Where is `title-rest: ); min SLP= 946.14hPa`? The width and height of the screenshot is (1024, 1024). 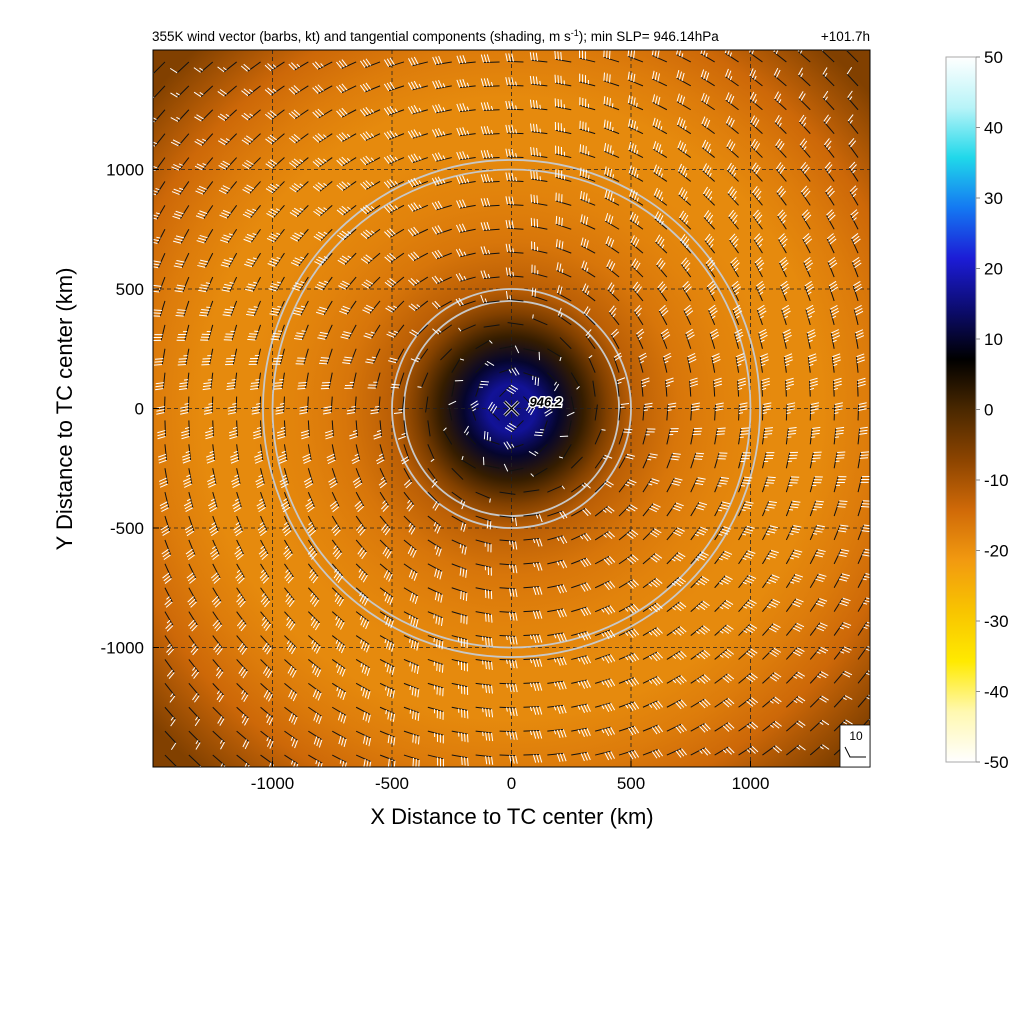 title-rest: ); min SLP= 946.14hPa is located at coordinates (649, 36).